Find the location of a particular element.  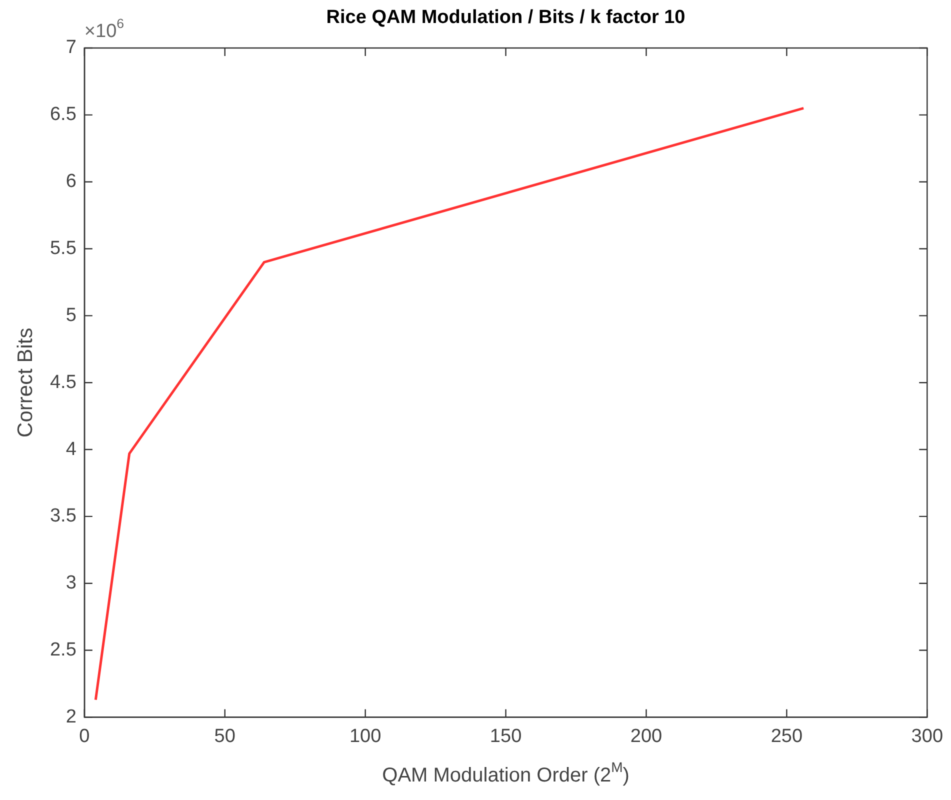

y-tick-label: 5 is located at coordinates (71, 315).